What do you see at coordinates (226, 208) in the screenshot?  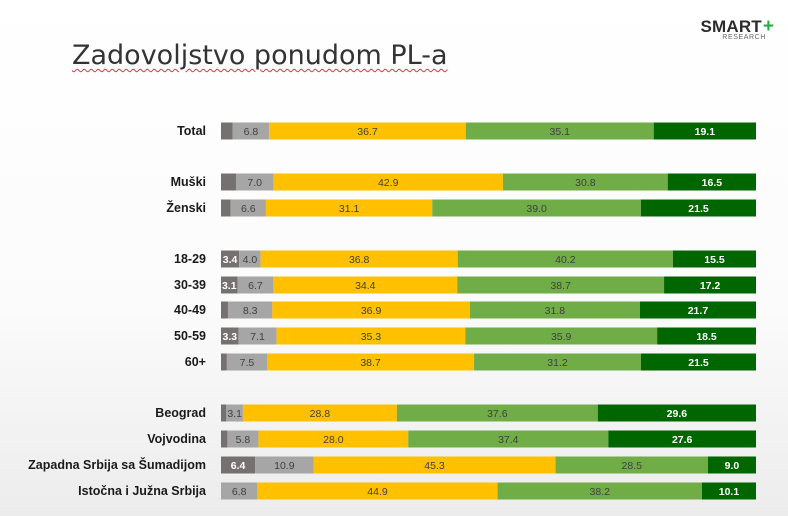 I see `bar-segment-enski-s1` at bounding box center [226, 208].